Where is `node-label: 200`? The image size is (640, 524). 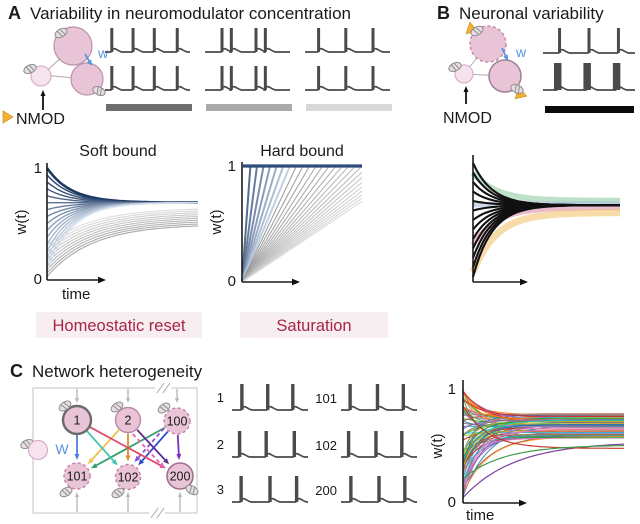 node-label: 200 is located at coordinates (180, 477).